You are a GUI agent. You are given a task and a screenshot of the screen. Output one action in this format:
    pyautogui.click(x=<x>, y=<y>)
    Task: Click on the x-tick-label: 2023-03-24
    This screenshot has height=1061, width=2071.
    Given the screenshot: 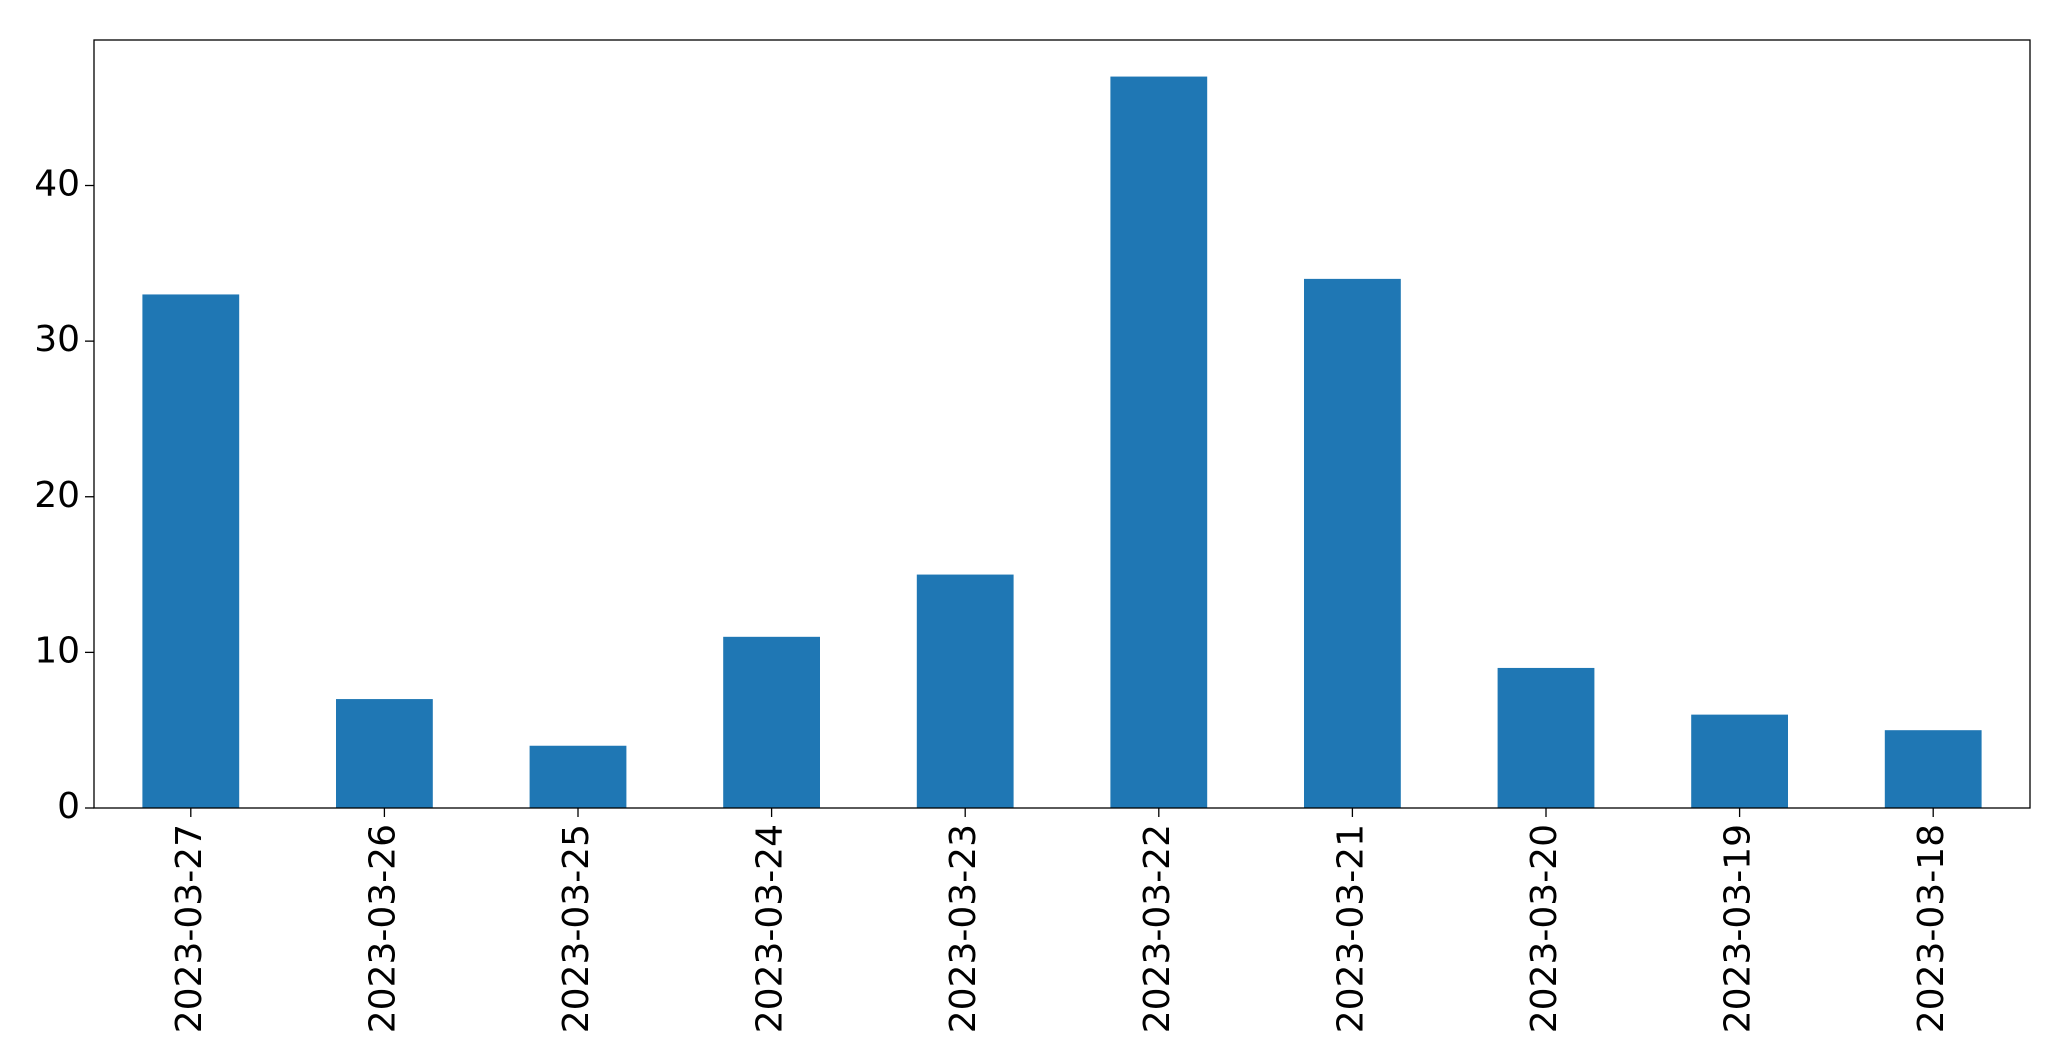 What is the action you would take?
    pyautogui.click(x=770, y=928)
    